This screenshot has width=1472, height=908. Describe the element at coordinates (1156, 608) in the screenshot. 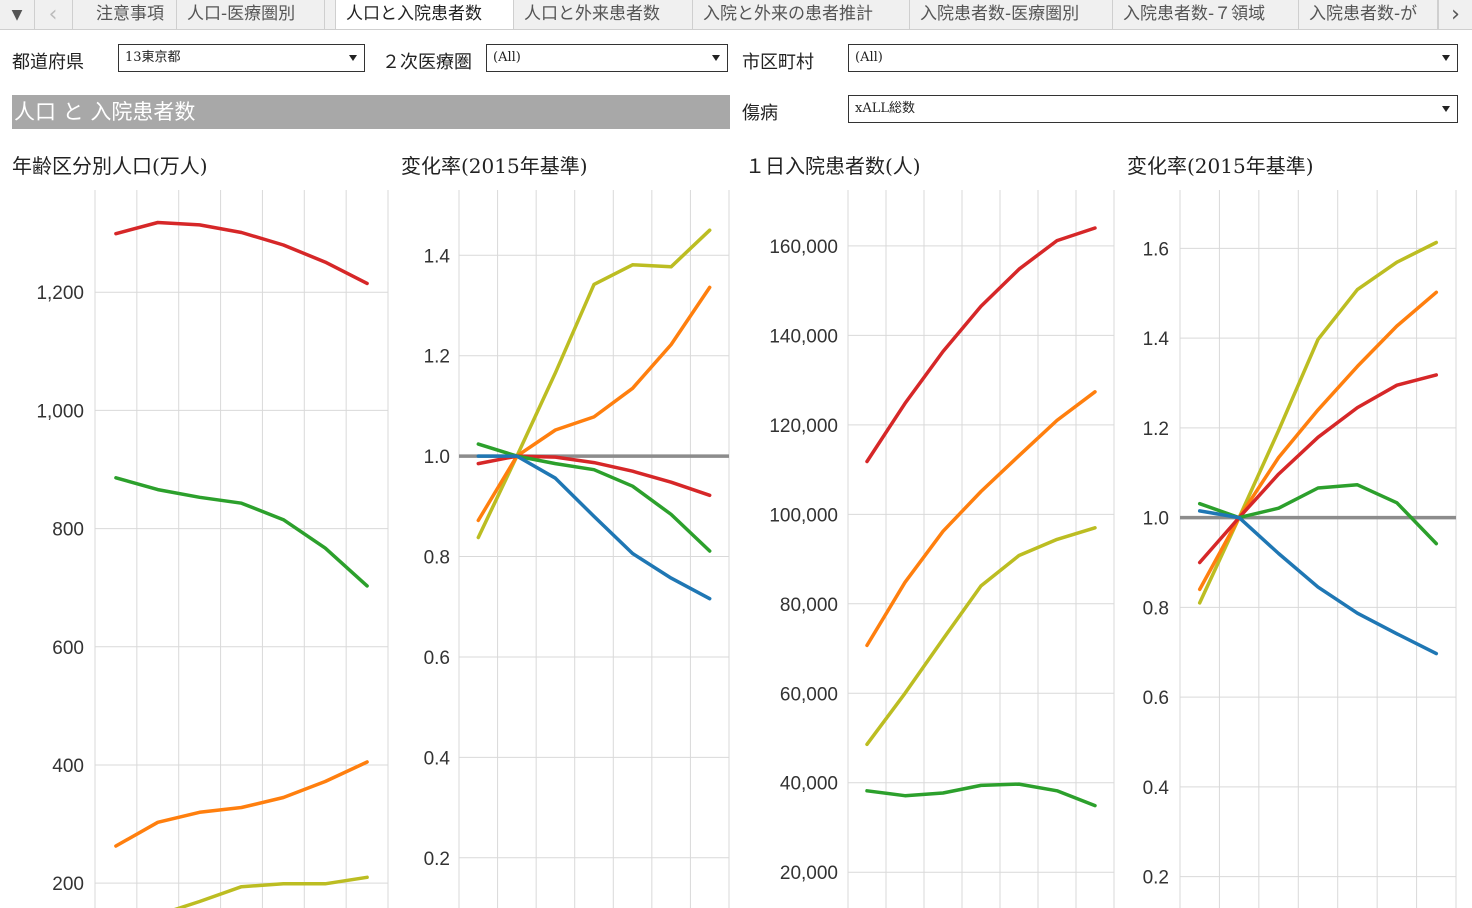

I see `chart-3-ytick-label: 0.8` at that location.